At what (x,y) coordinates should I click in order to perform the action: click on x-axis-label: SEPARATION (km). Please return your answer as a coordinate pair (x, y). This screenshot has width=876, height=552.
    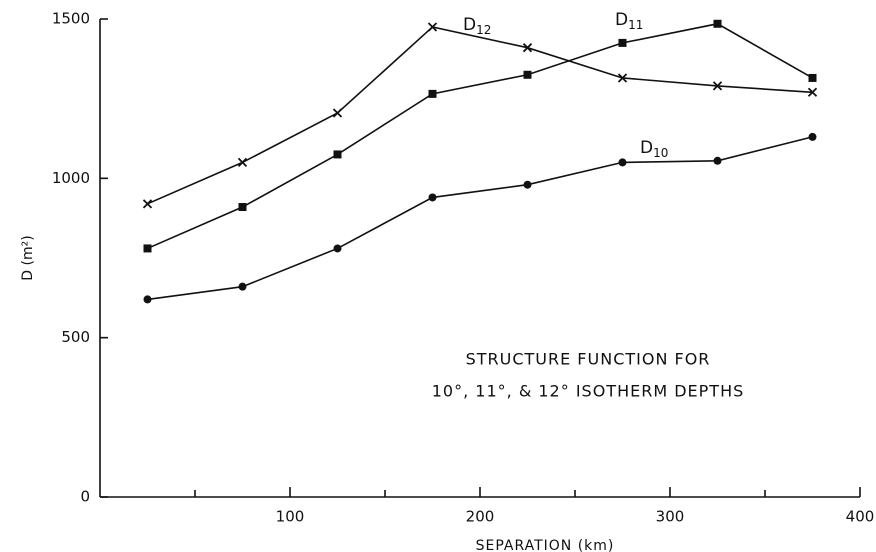
    Looking at the image, I should click on (545, 545).